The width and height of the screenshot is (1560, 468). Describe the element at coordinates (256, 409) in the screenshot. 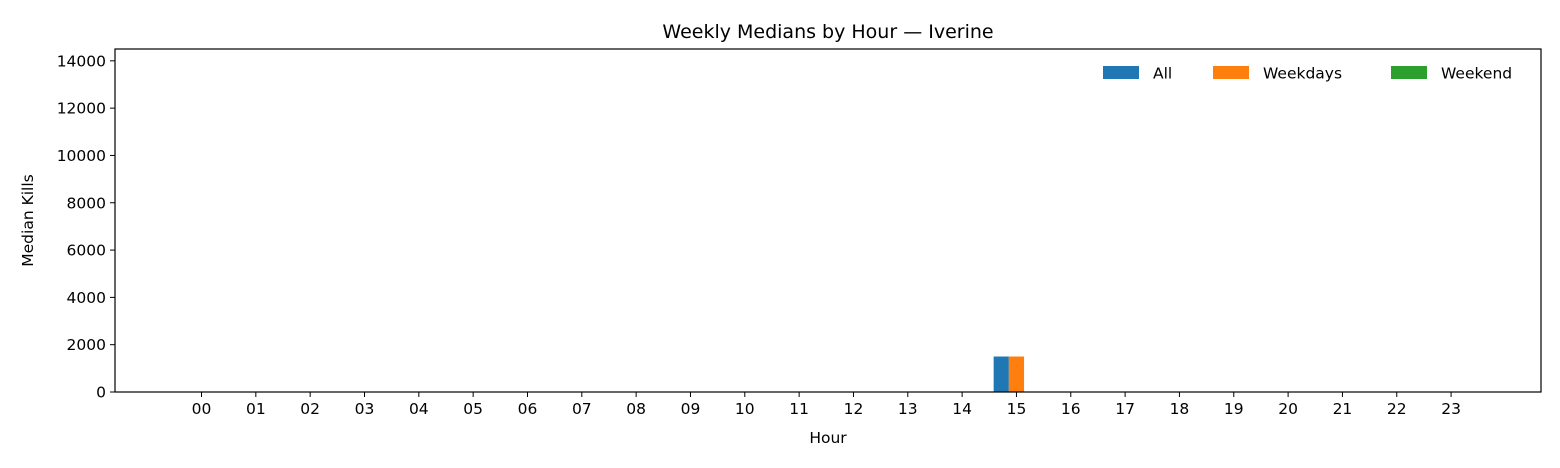

I see `x-tick-label: 01` at that location.